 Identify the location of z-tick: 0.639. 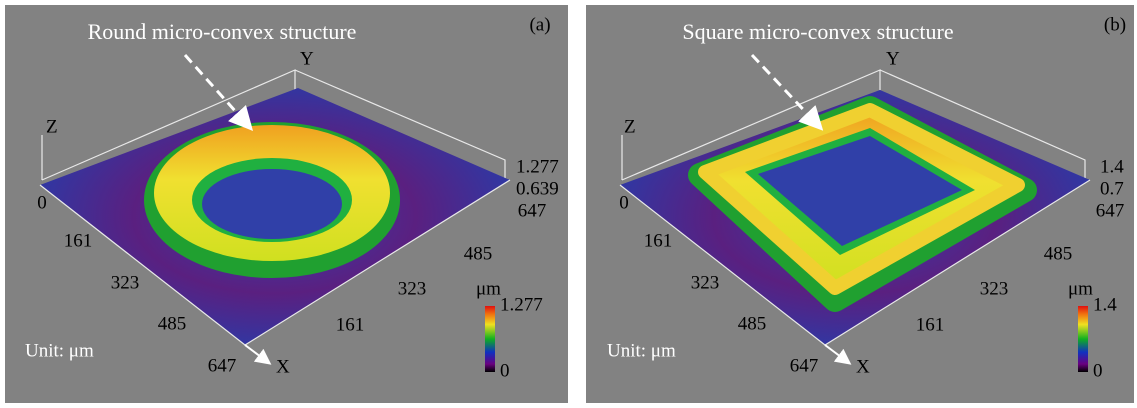
(537, 188).